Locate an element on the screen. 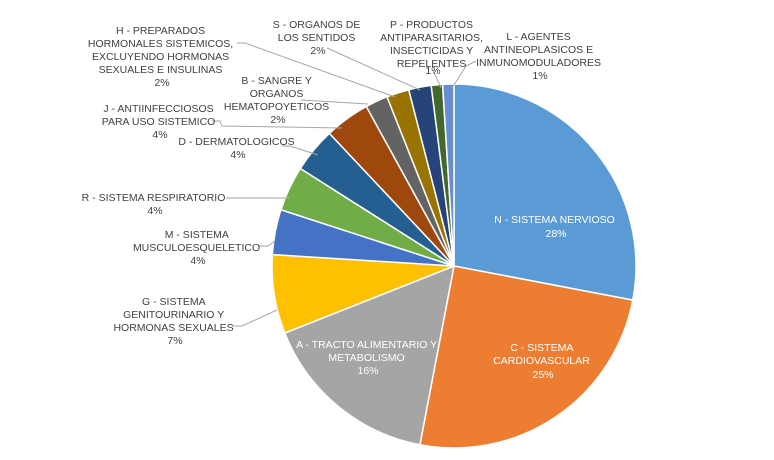 The height and width of the screenshot is (460, 774). label-m-line1: M - SISTEMA is located at coordinates (197, 235).